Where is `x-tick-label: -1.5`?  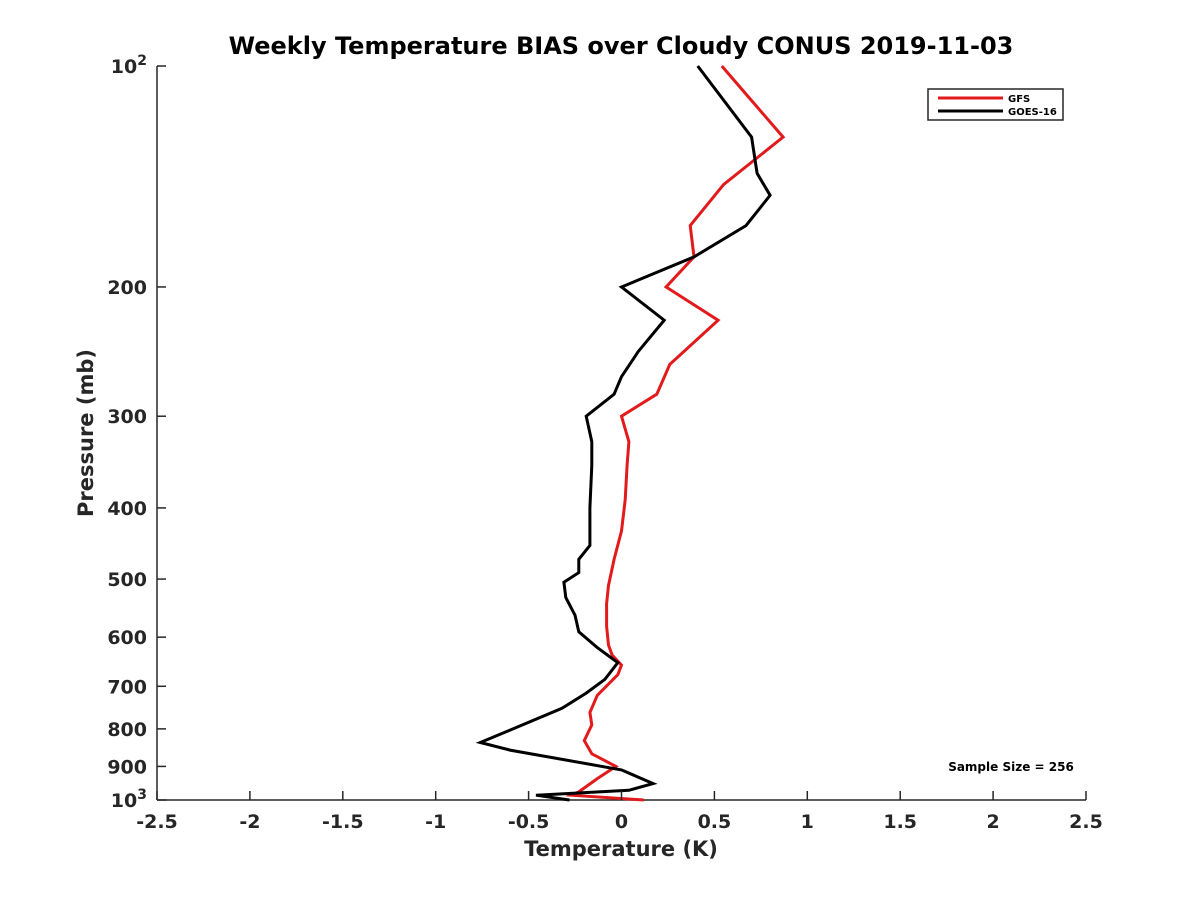 x-tick-label: -1.5 is located at coordinates (343, 822).